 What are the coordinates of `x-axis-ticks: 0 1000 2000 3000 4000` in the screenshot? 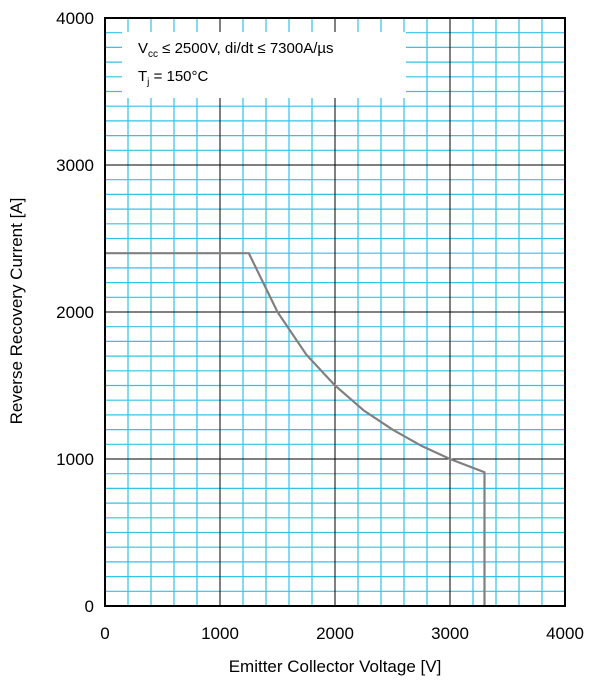 It's located at (342, 633).